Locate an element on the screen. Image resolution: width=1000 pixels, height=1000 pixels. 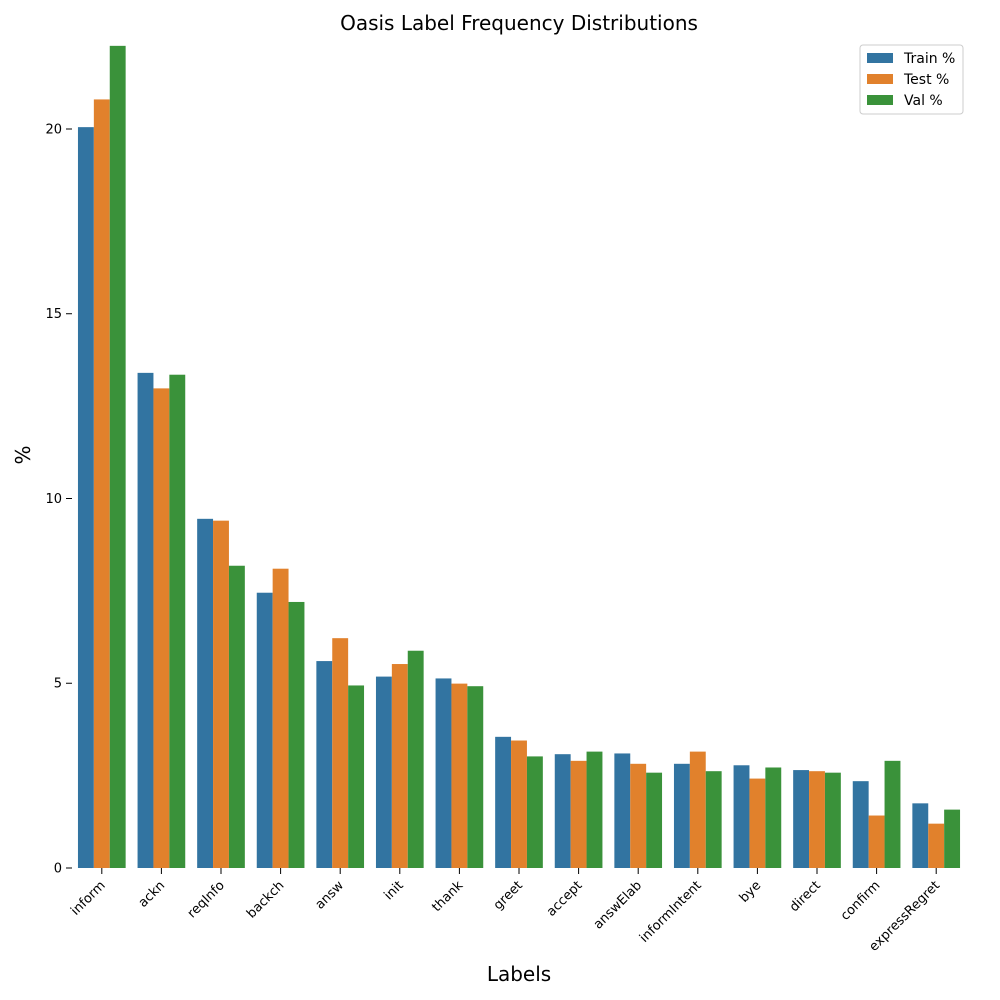
y-tick-label: 15 is located at coordinates (53, 314).